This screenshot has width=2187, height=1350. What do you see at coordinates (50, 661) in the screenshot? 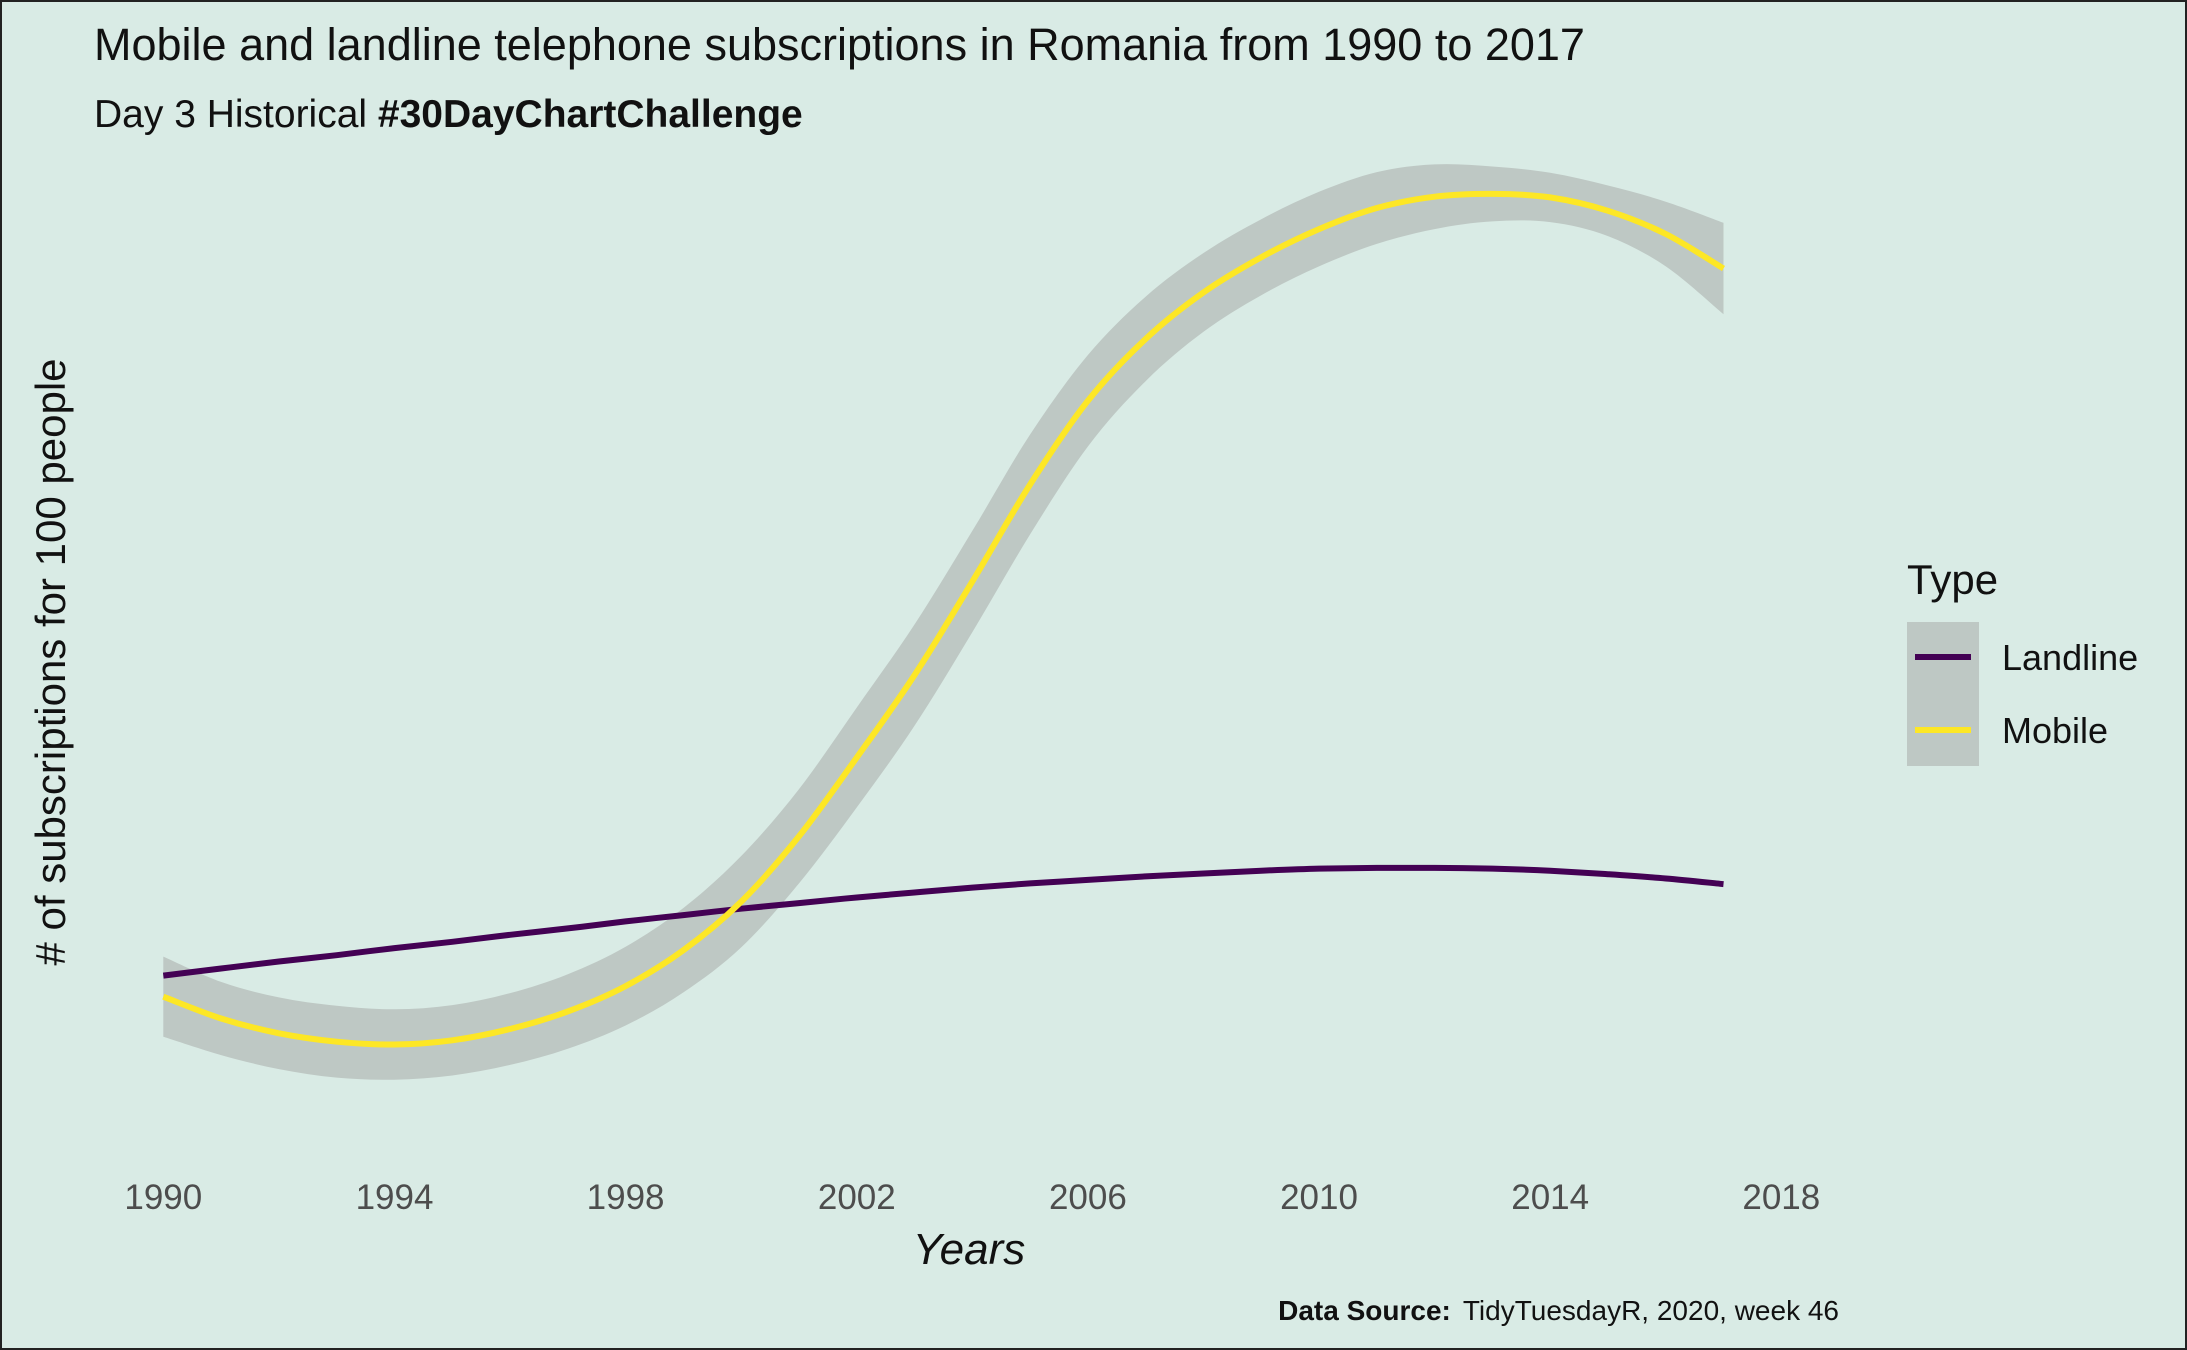
I see `y-axis-label: # of subscriptions for 100 people` at bounding box center [50, 661].